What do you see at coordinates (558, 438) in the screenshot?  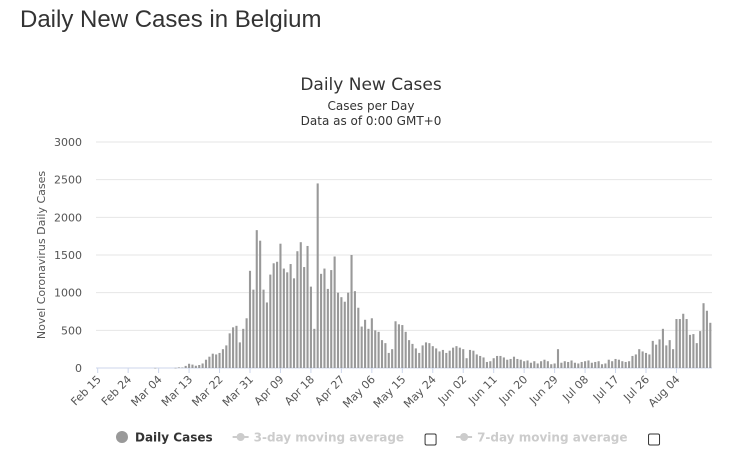 I see `legend-item: 7-day moving average` at bounding box center [558, 438].